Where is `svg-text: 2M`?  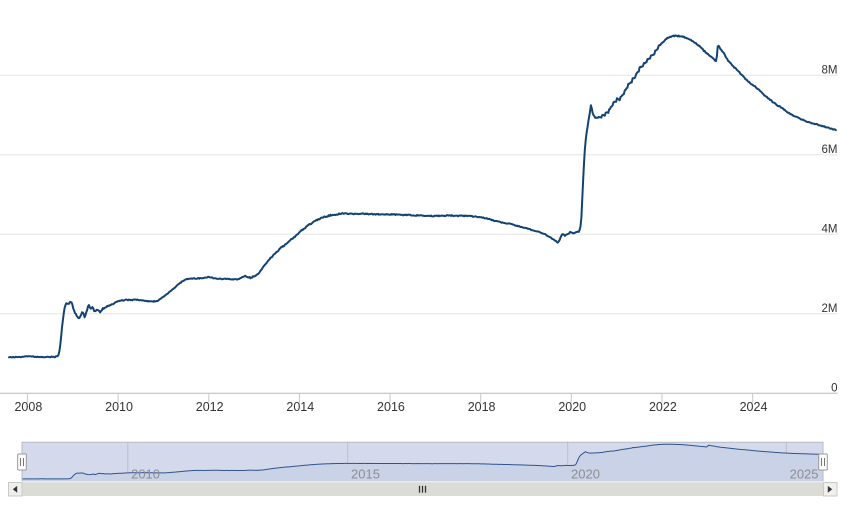
svg-text: 2M is located at coordinates (830, 309).